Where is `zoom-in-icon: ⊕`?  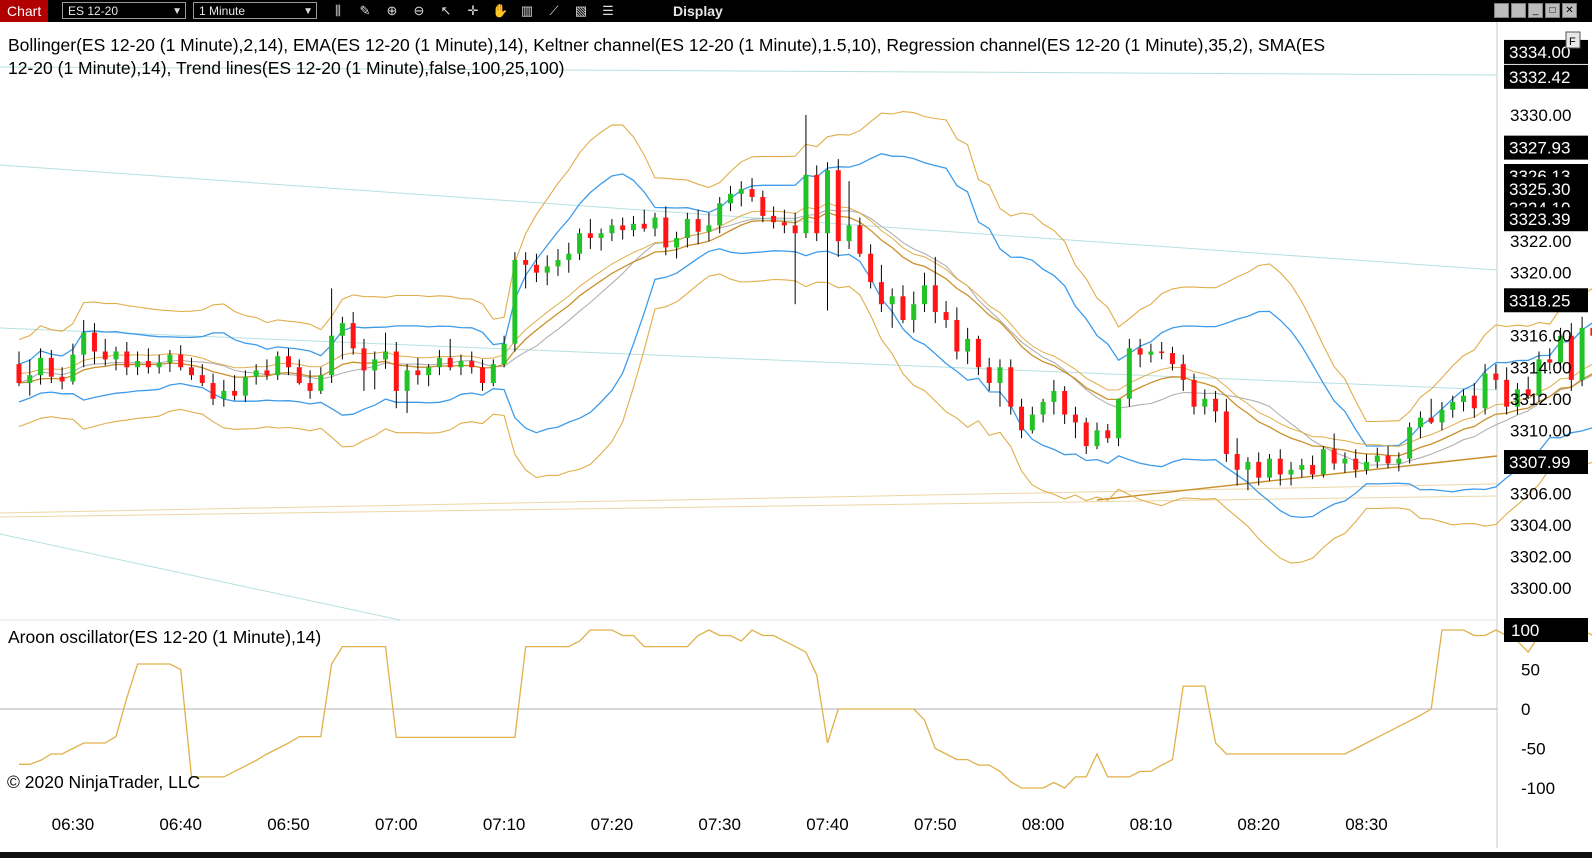 zoom-in-icon: ⊕ is located at coordinates (392, 10).